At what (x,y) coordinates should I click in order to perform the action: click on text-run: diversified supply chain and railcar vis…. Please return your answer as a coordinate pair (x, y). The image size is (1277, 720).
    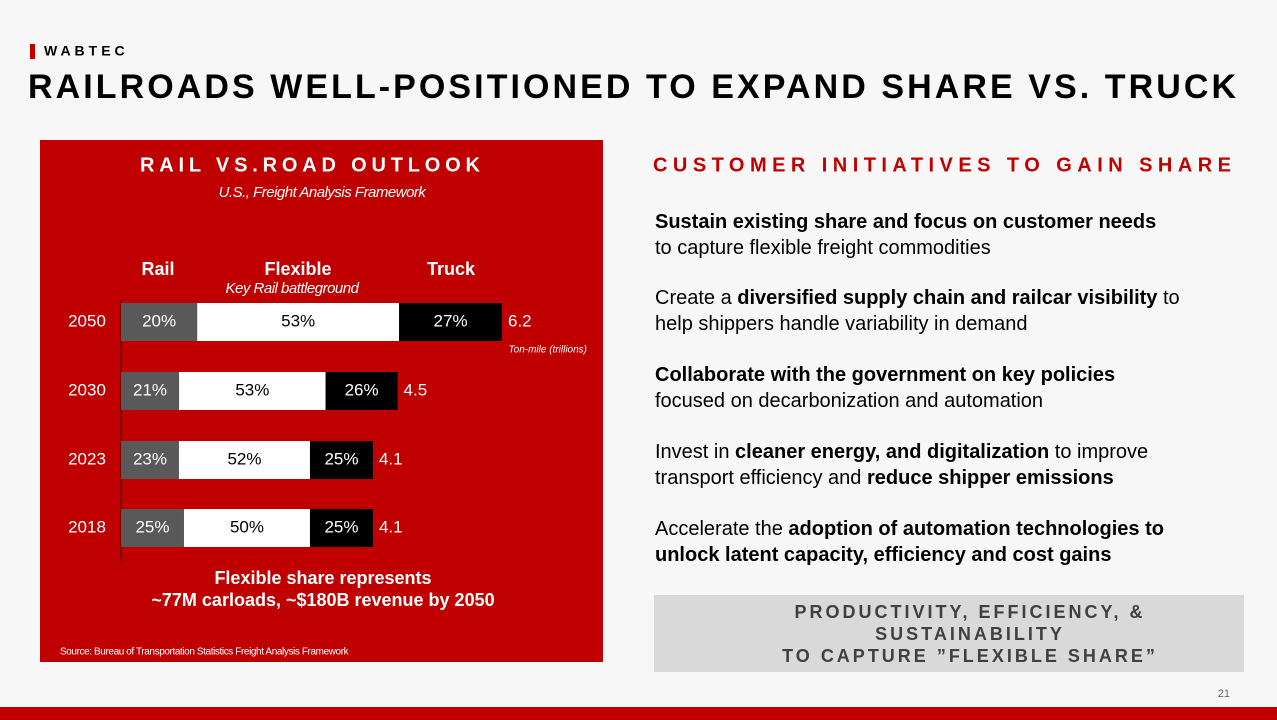
    Looking at the image, I should click on (947, 298).